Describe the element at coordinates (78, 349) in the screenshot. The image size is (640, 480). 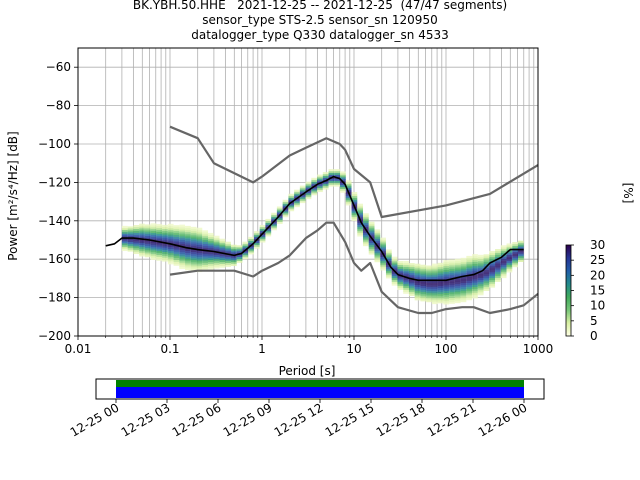
I see `x-tick-label: 0.01` at that location.